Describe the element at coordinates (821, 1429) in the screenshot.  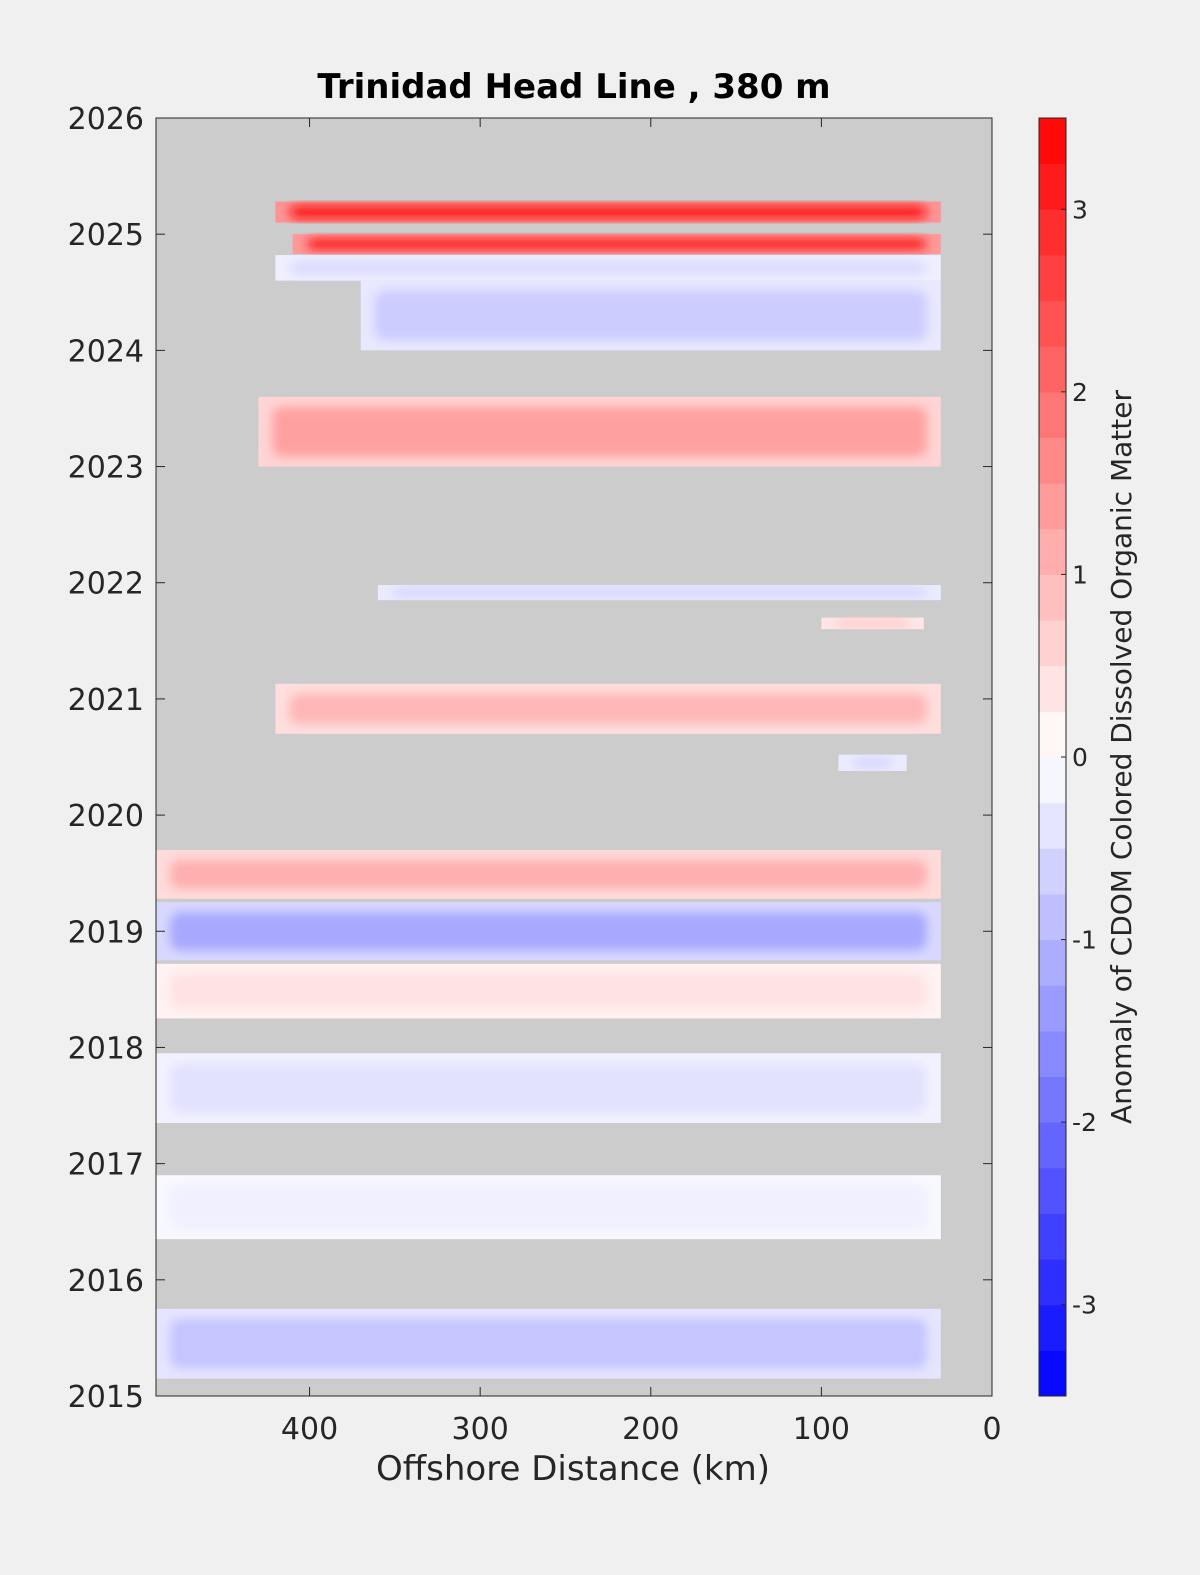
I see `x-tick-label: 100` at that location.